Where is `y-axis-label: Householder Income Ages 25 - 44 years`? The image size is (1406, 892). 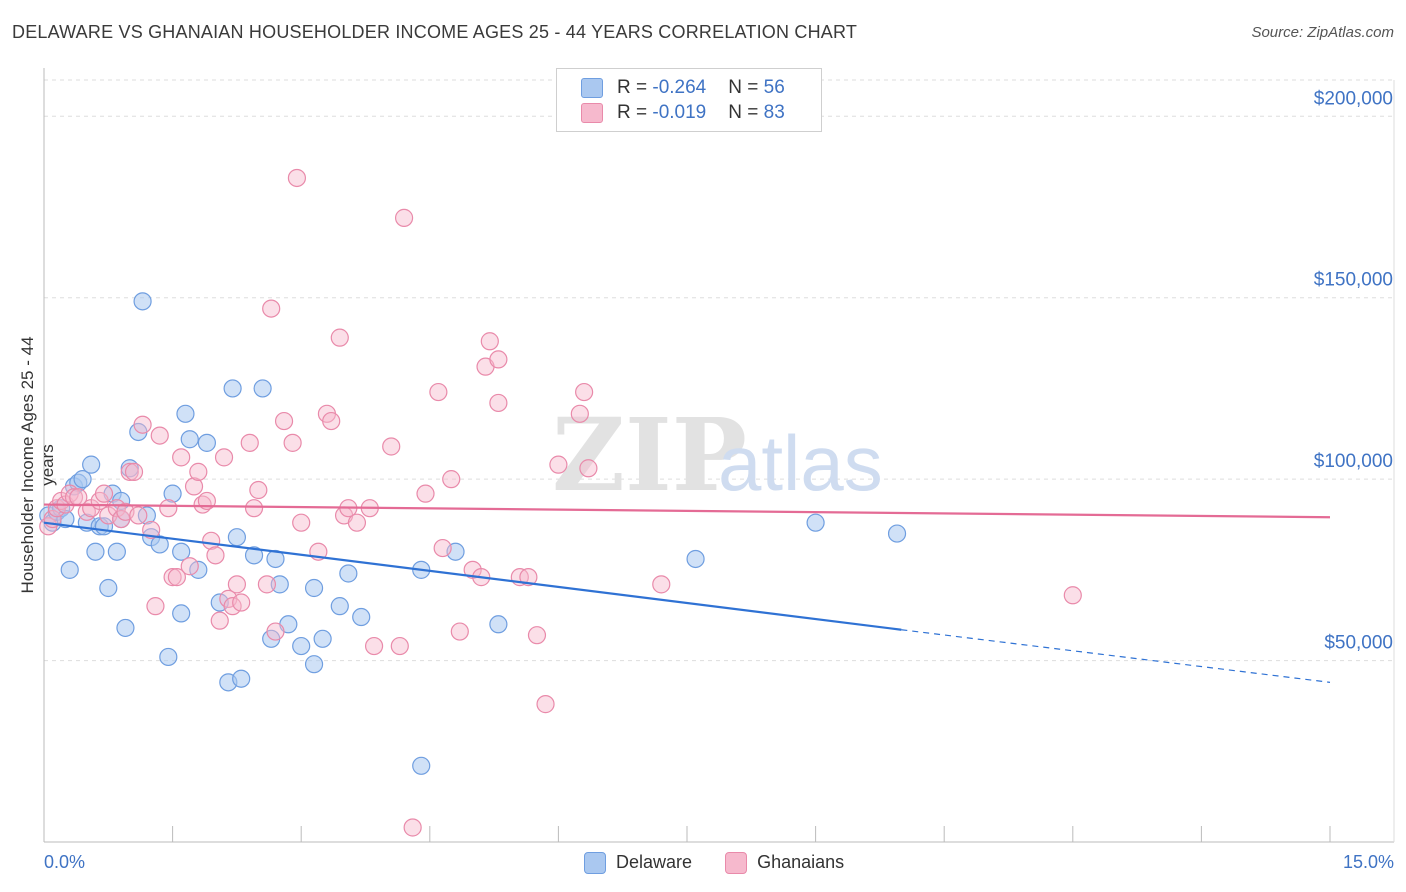
y-axis-label: Householder Income Ages 25 - 44 years is located at coordinates (37, 465).